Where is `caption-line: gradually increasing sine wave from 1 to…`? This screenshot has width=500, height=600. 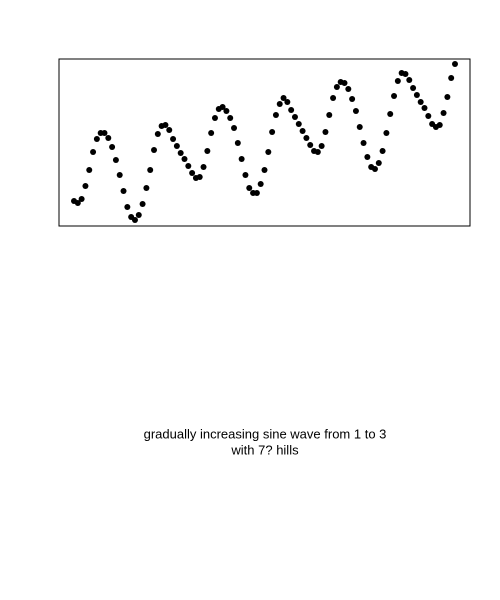 caption-line: gradually increasing sine wave from 1 to… is located at coordinates (265, 433).